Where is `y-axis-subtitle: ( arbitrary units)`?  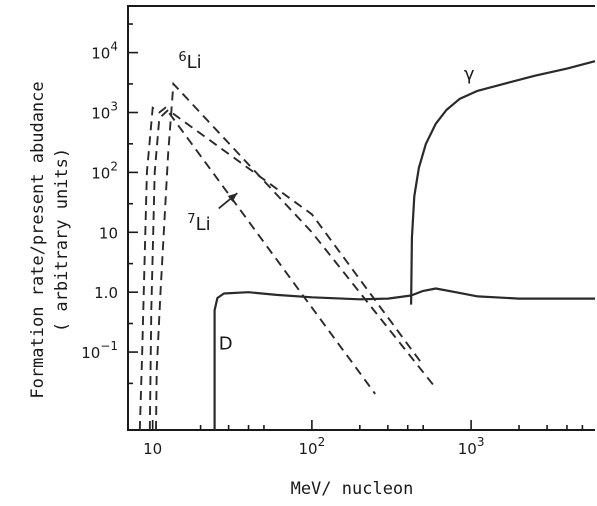
y-axis-subtitle: ( arbitrary units) is located at coordinates (62, 240).